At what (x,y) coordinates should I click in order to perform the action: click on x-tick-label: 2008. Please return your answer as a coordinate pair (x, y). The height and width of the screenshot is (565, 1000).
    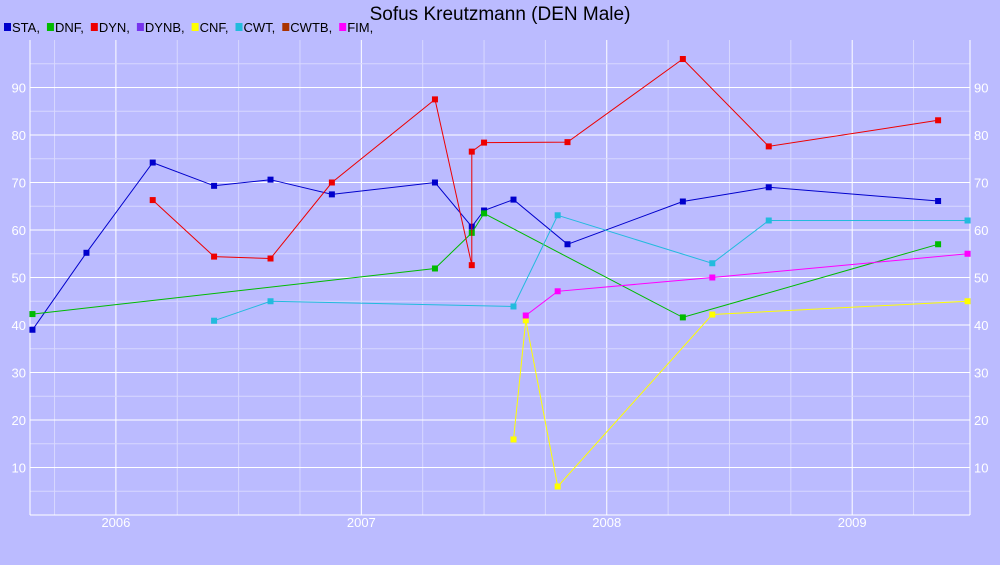
    Looking at the image, I should click on (606, 522).